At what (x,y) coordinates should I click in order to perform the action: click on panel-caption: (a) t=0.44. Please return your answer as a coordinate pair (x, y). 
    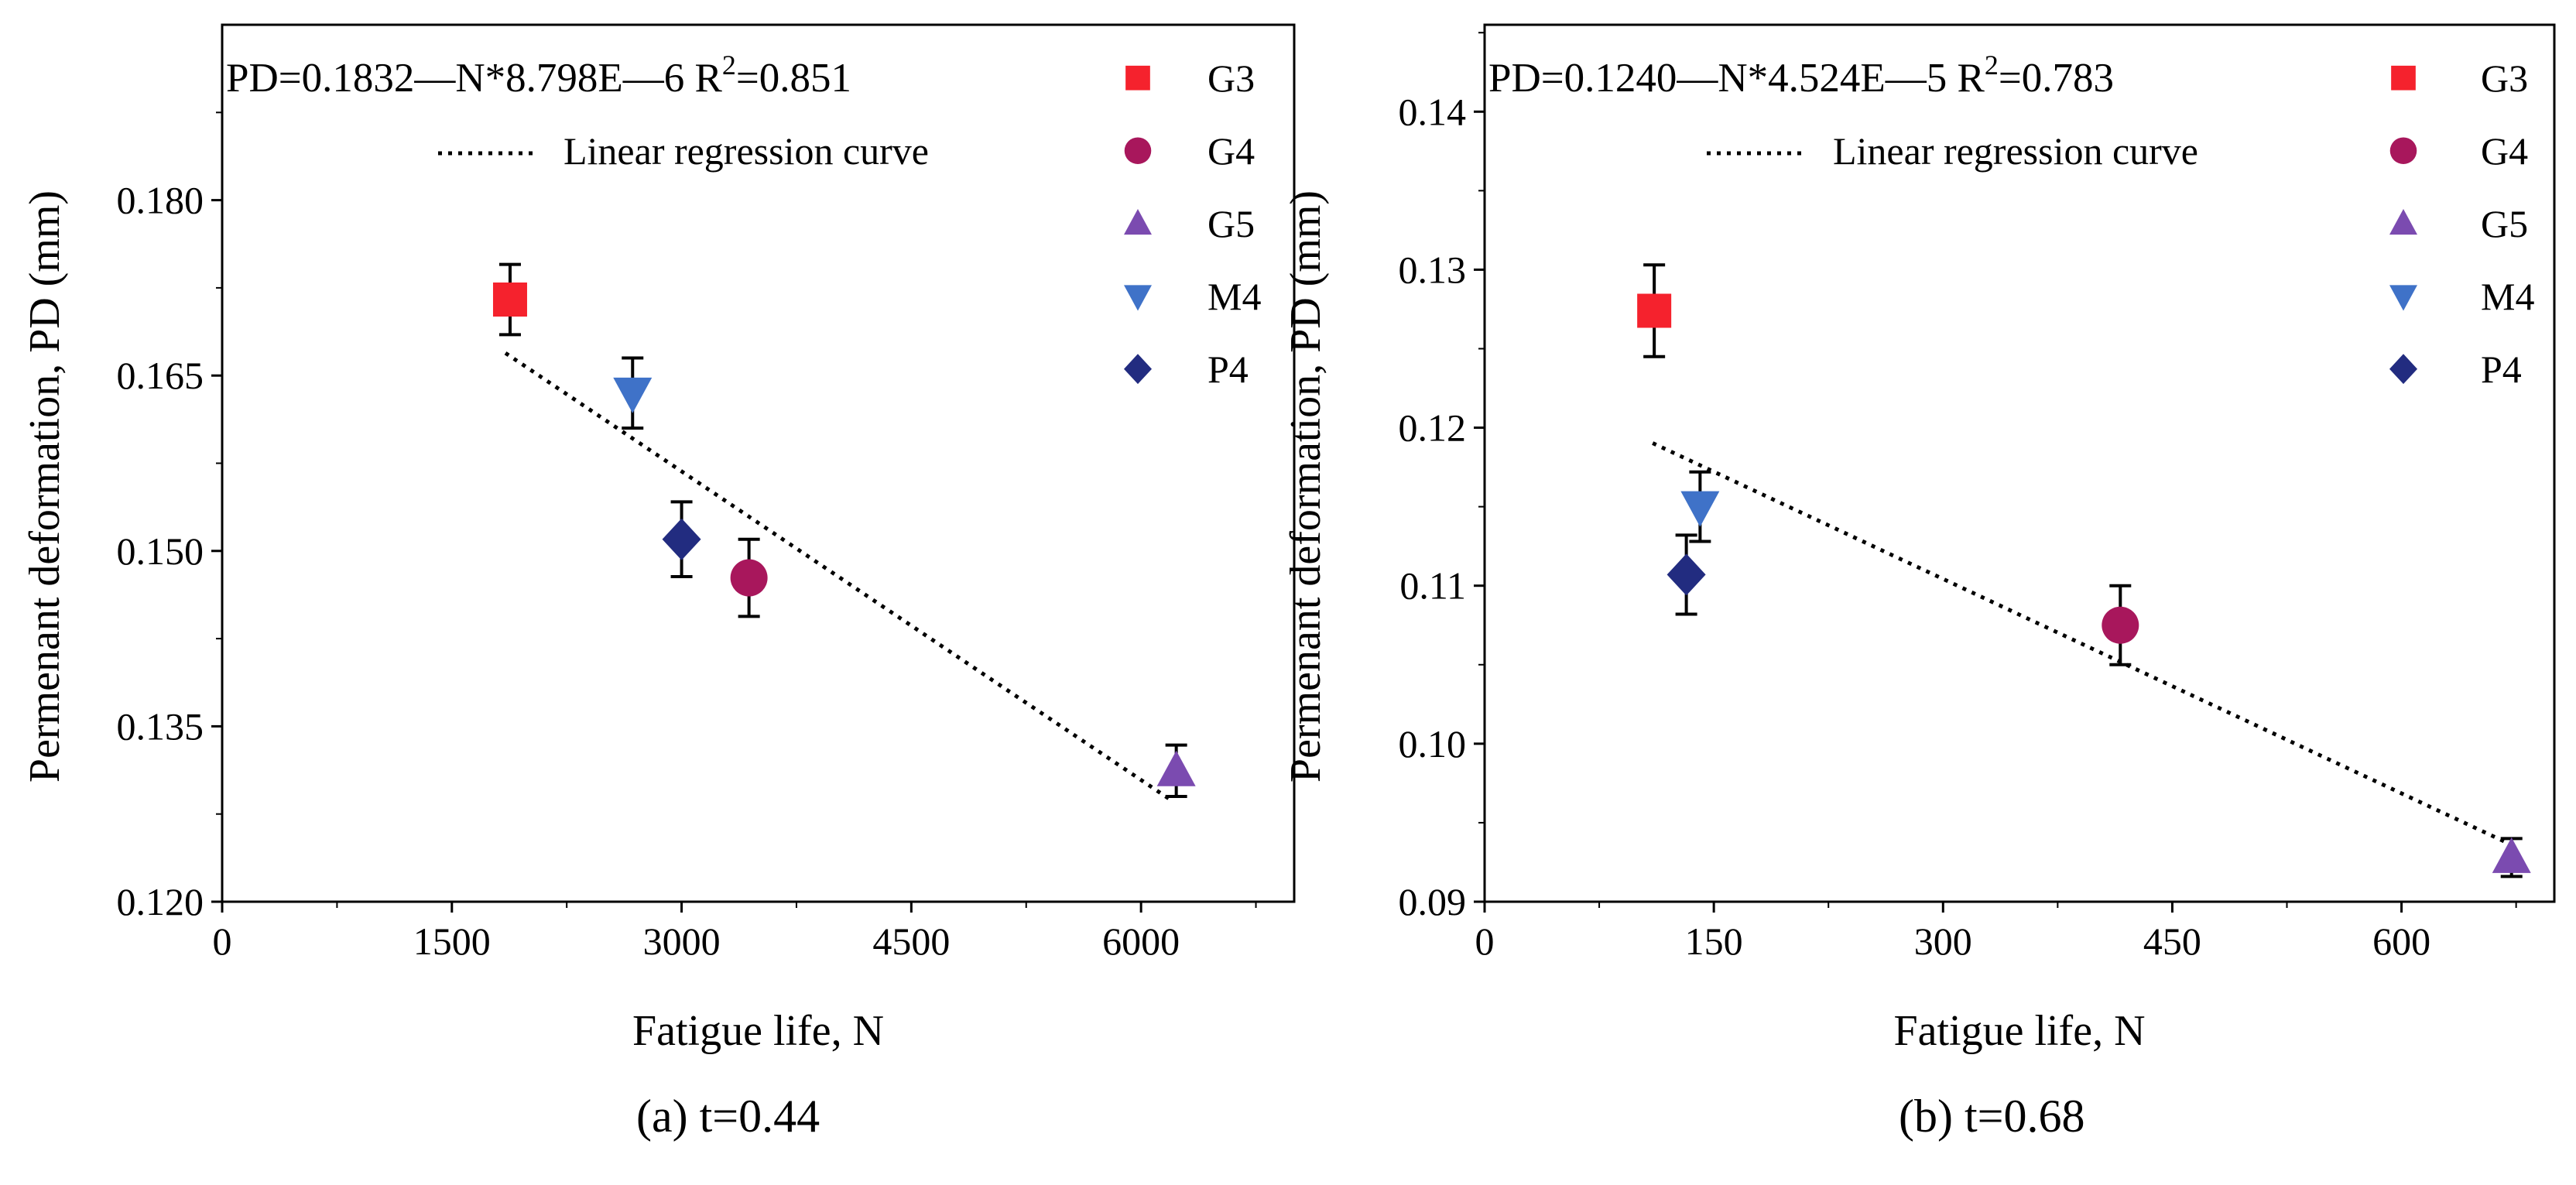
    Looking at the image, I should click on (728, 1116).